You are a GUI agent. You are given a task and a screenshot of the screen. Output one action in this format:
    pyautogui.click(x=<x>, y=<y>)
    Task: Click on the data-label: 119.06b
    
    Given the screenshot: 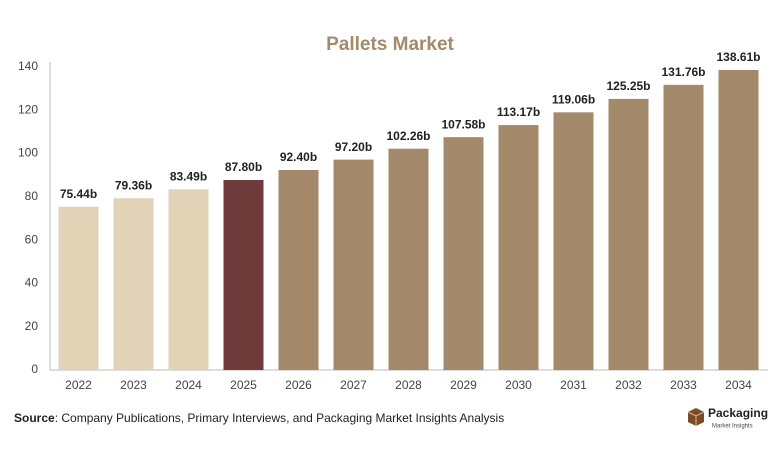 What is the action you would take?
    pyautogui.click(x=573, y=99)
    